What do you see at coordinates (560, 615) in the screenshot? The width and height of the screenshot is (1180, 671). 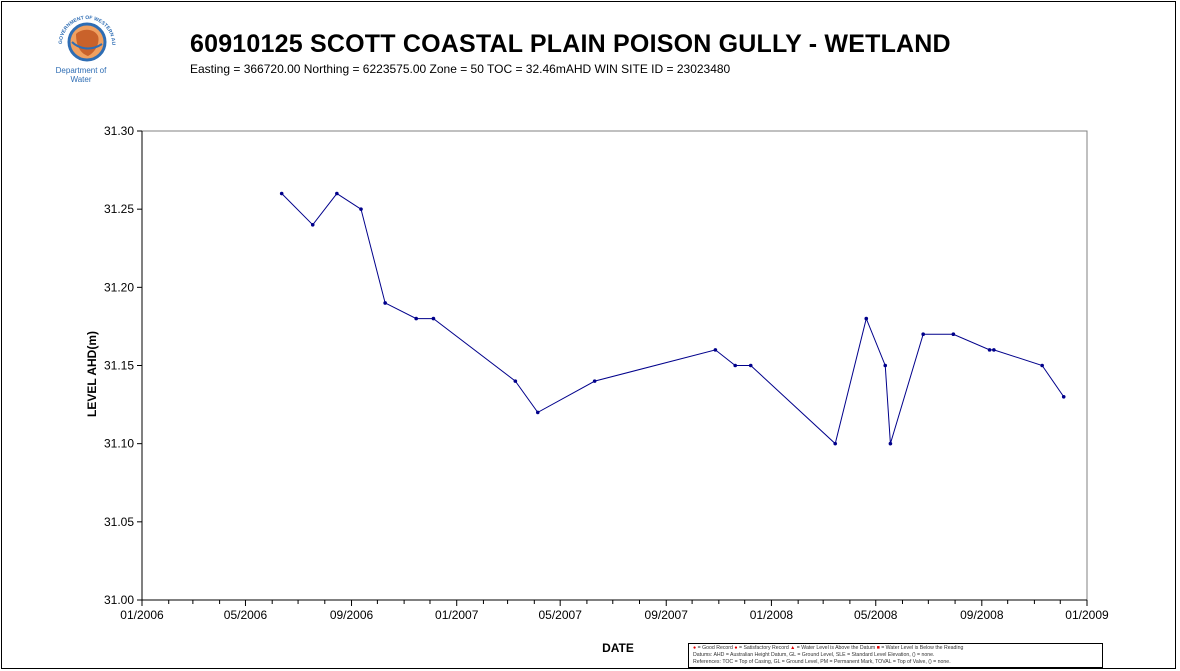 I see `x-tick-label: 05/2007` at bounding box center [560, 615].